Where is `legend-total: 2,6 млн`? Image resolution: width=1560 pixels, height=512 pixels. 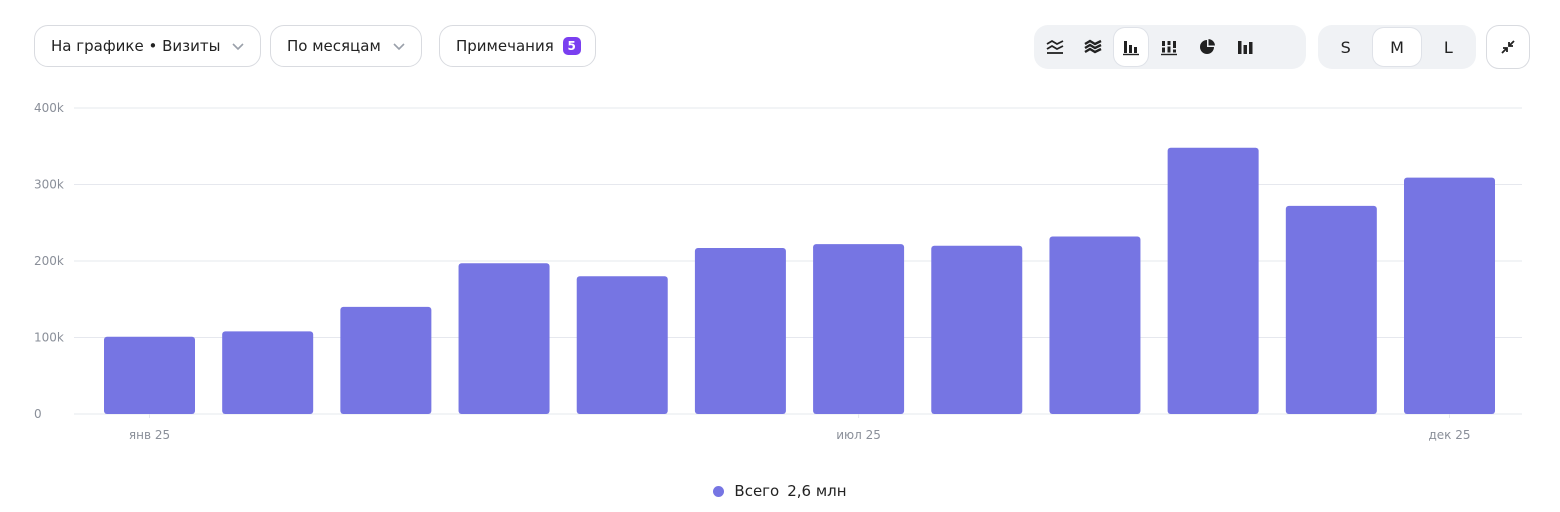 legend-total: 2,6 млн is located at coordinates (817, 491).